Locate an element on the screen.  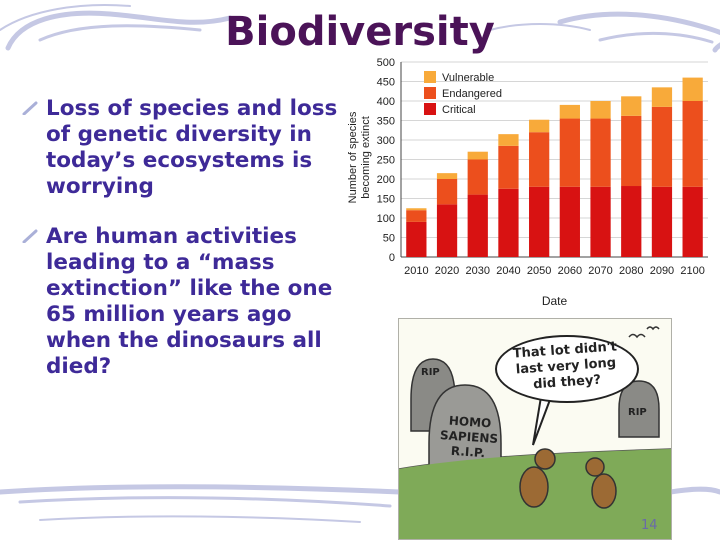
speech-tail is located at coordinates (542, 421).